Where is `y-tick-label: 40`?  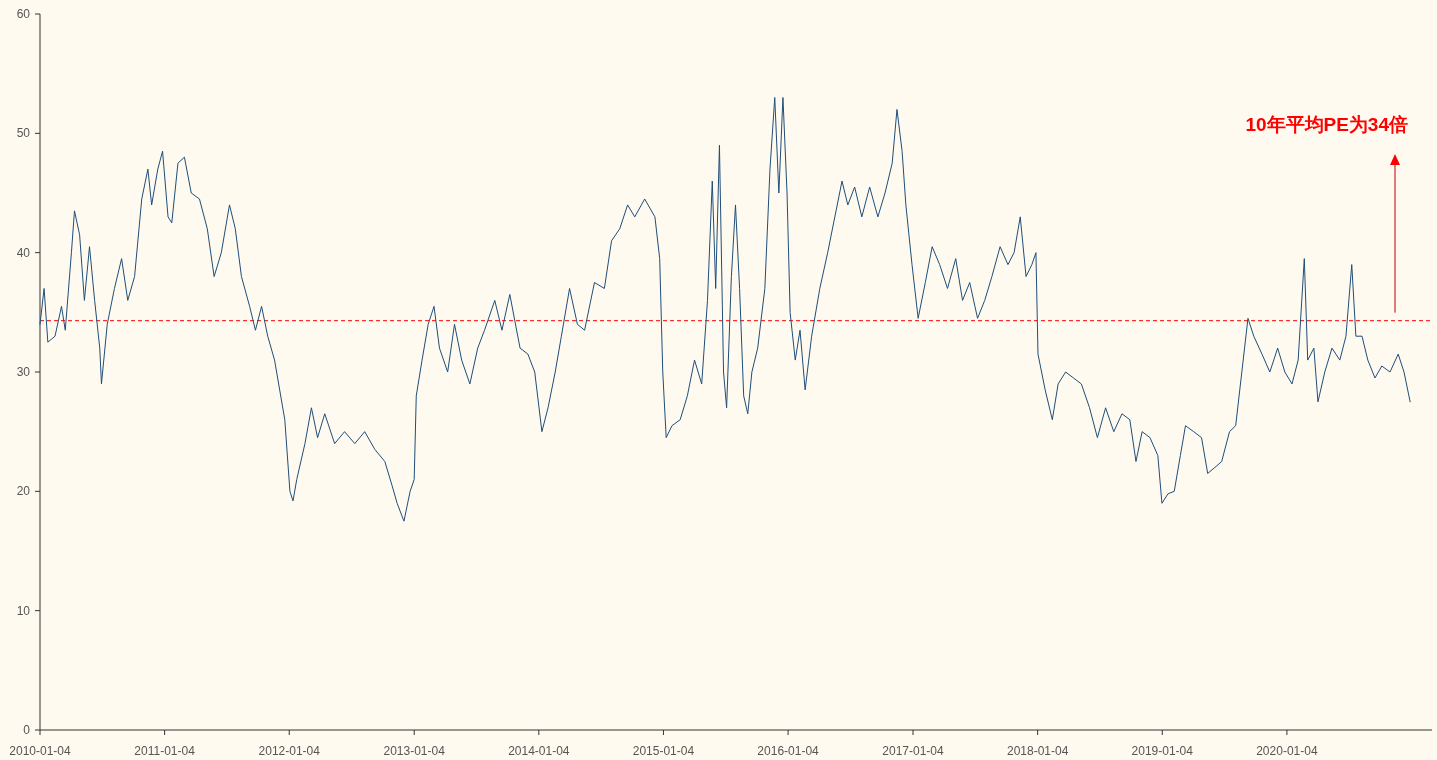 y-tick-label: 40 is located at coordinates (23, 252).